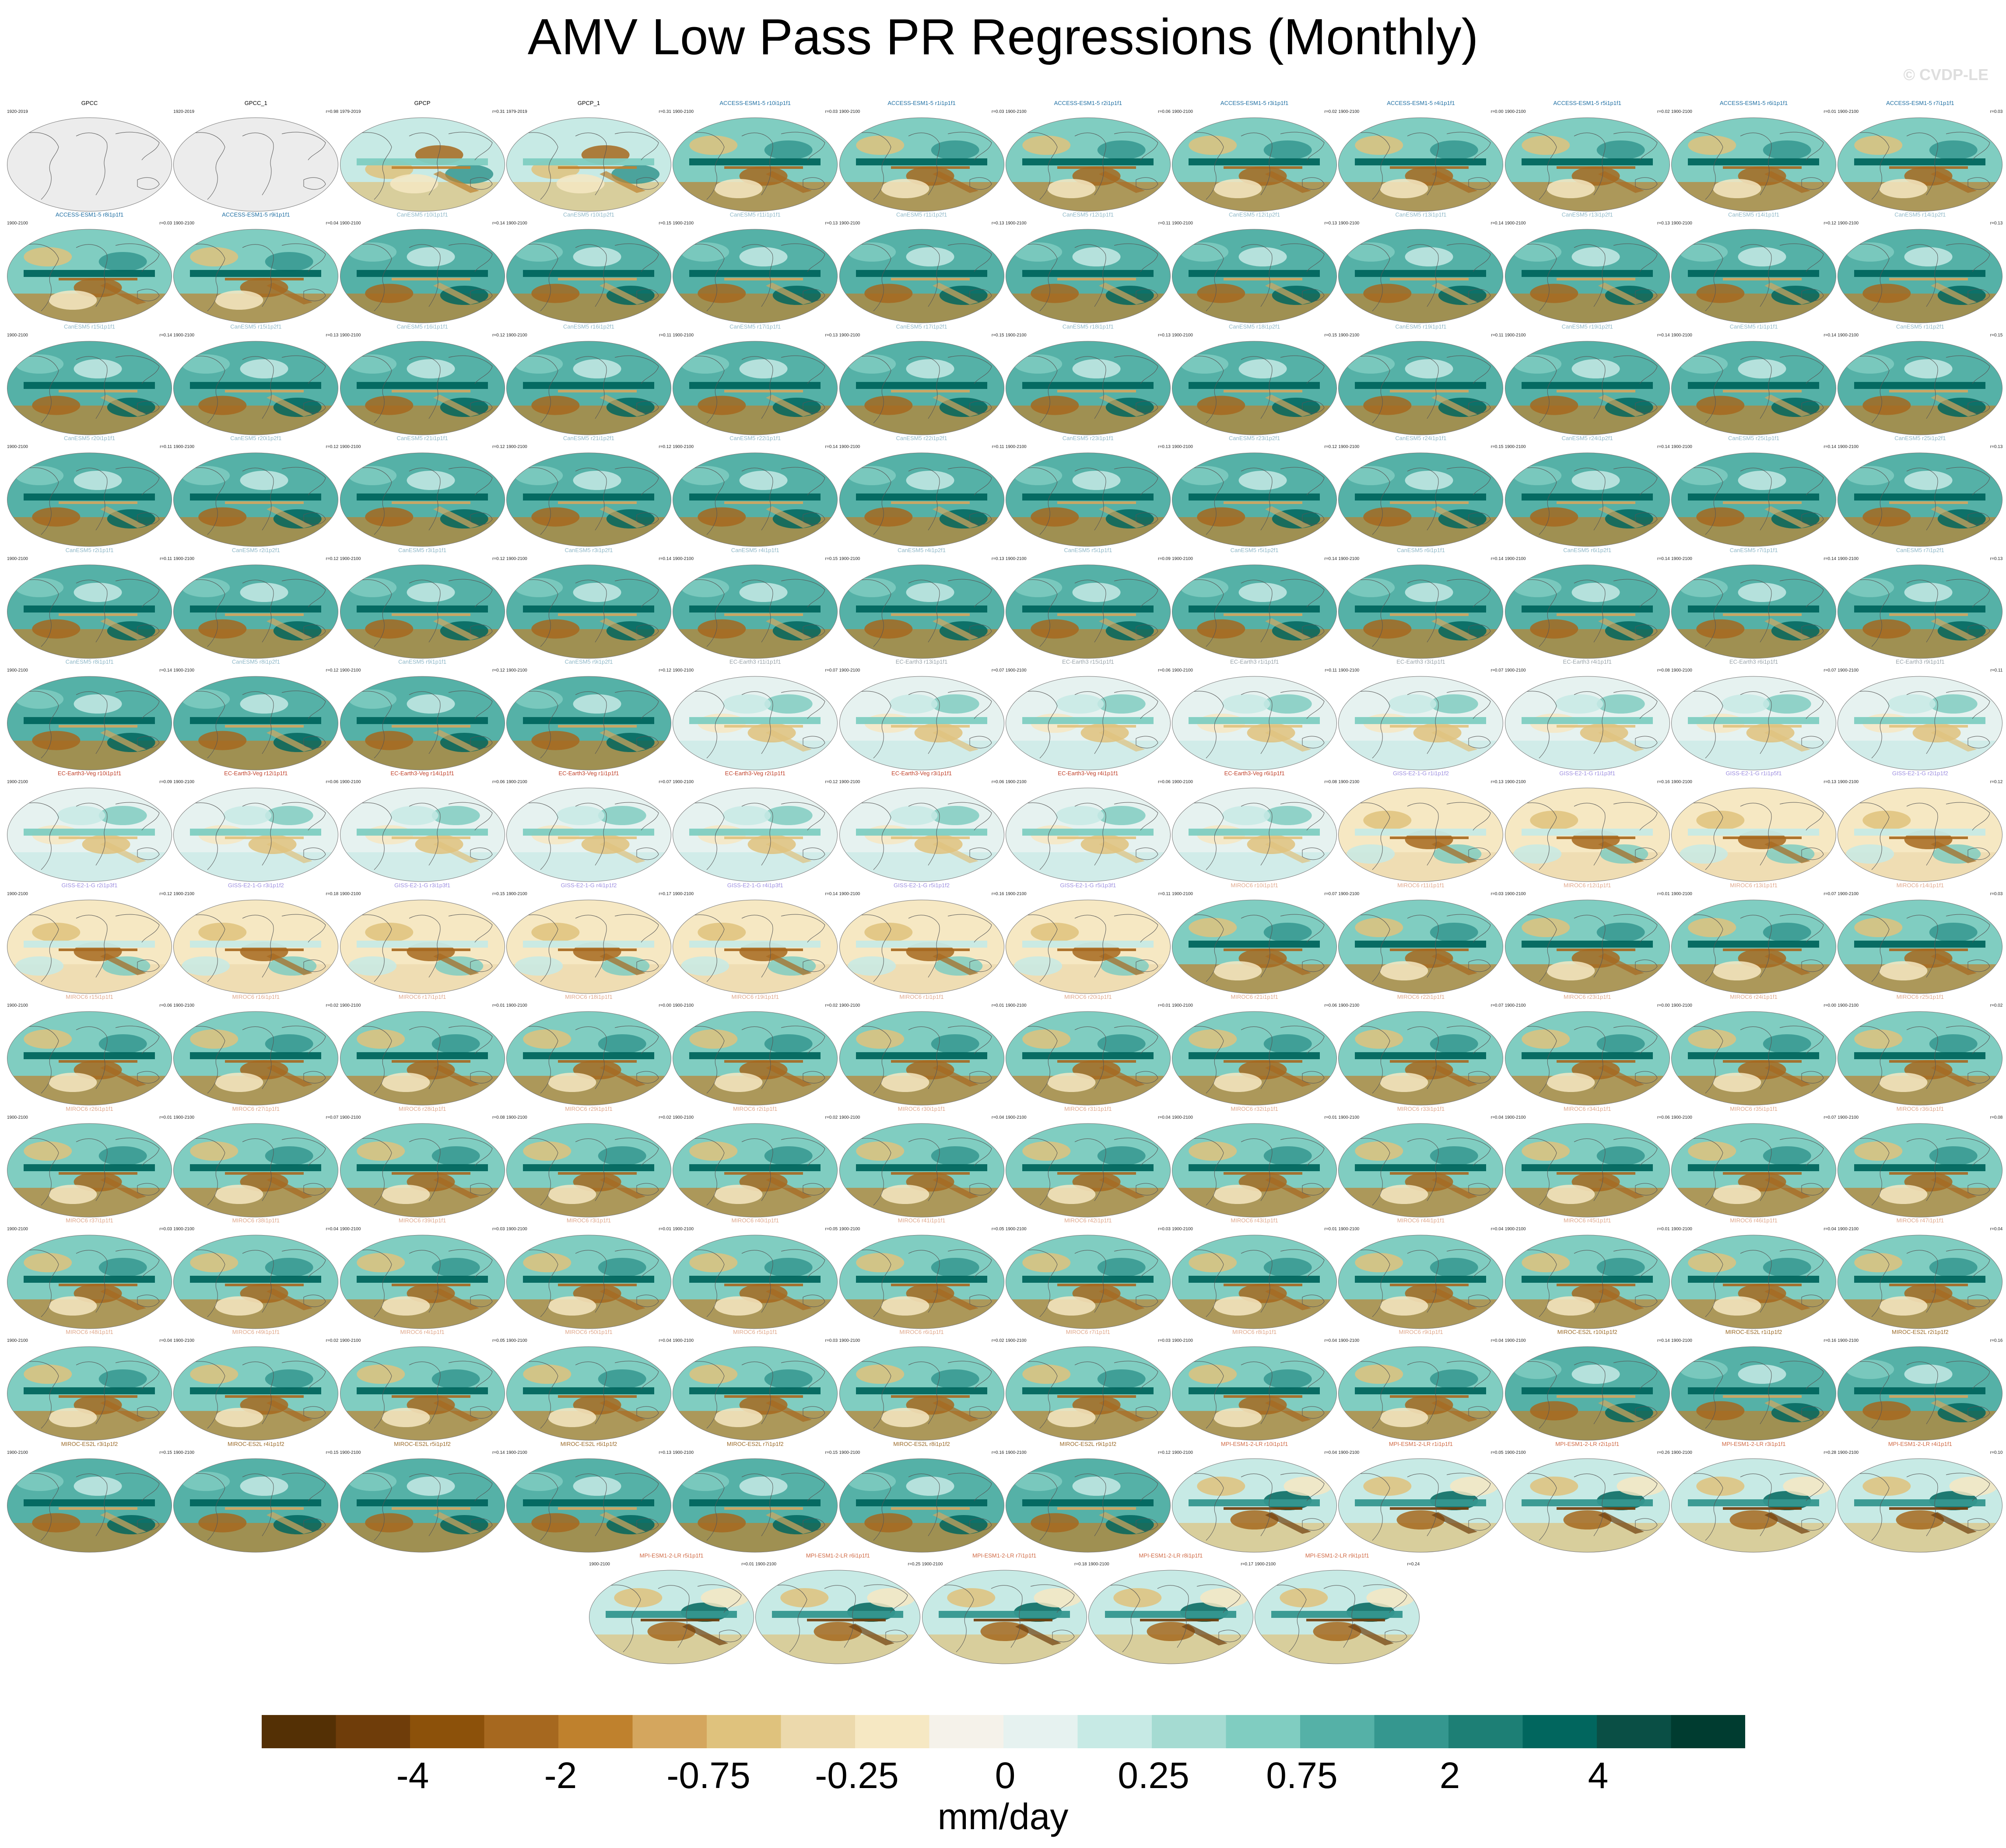 Image resolution: width=2006 pixels, height=1848 pixels. Describe the element at coordinates (422, 1332) in the screenshot. I see `panel-title: MIROC6 r4i1p1f1` at that location.